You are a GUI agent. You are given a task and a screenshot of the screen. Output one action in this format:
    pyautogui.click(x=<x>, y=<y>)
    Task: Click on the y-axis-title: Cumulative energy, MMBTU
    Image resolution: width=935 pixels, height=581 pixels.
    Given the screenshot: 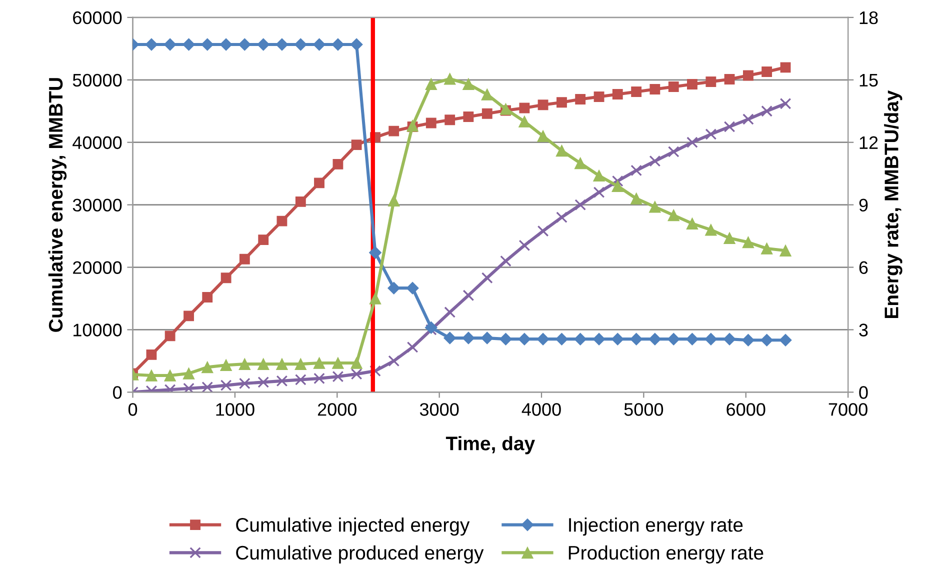 What is the action you would take?
    pyautogui.click(x=57, y=205)
    